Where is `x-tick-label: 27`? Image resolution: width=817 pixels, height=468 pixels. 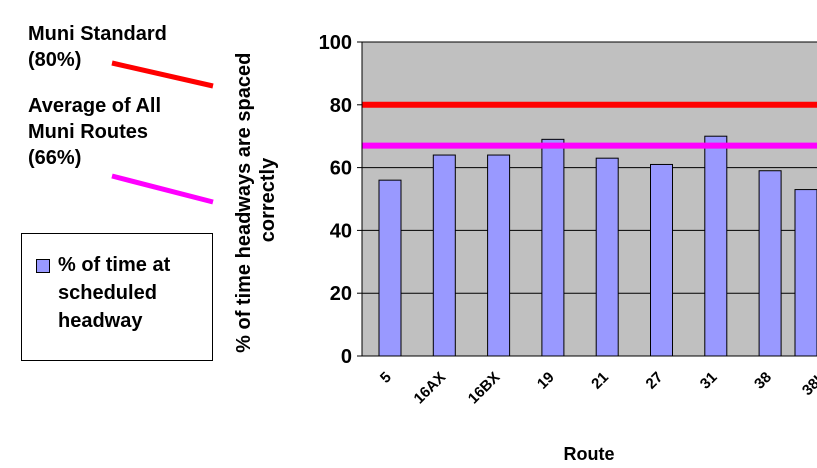
x-tick-label: 27 is located at coordinates (655, 381).